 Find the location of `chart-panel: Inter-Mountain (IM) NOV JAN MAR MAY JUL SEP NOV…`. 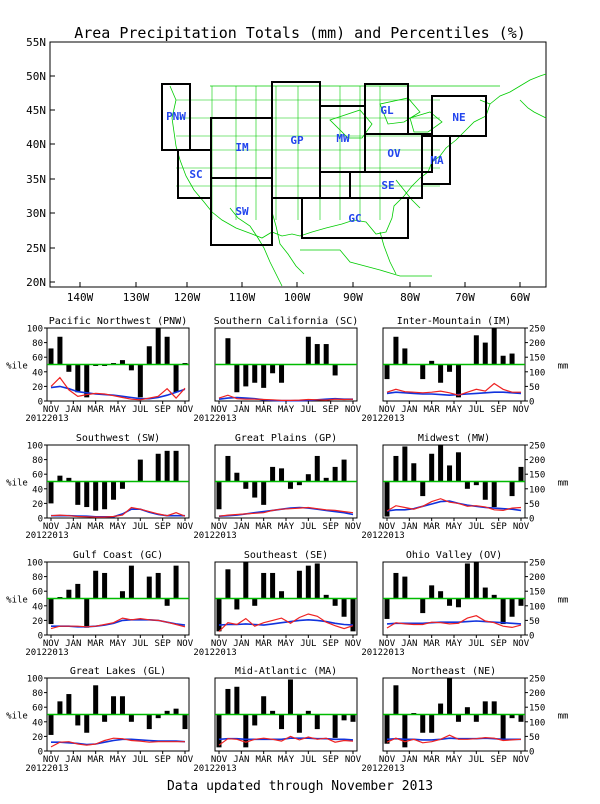

chart-panel: Inter-Mountain (IM) NOV JAN MAR MAY JUL SEP NOV… is located at coordinates (464, 370).